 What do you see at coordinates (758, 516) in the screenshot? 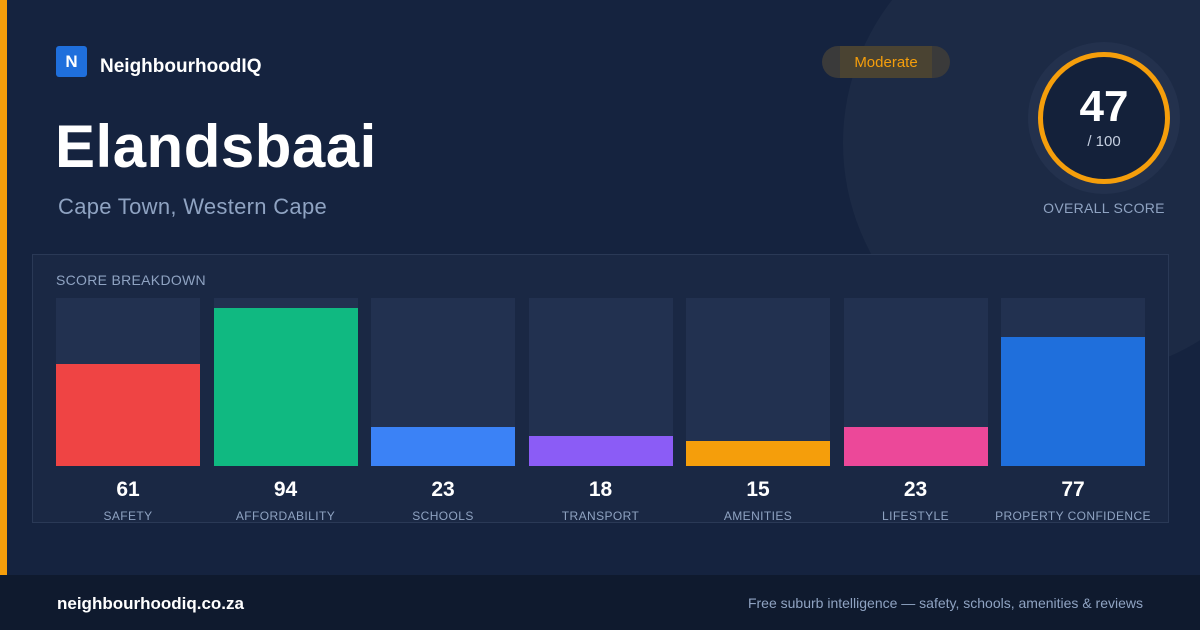
I see `bar-label: AMENITIES` at bounding box center [758, 516].